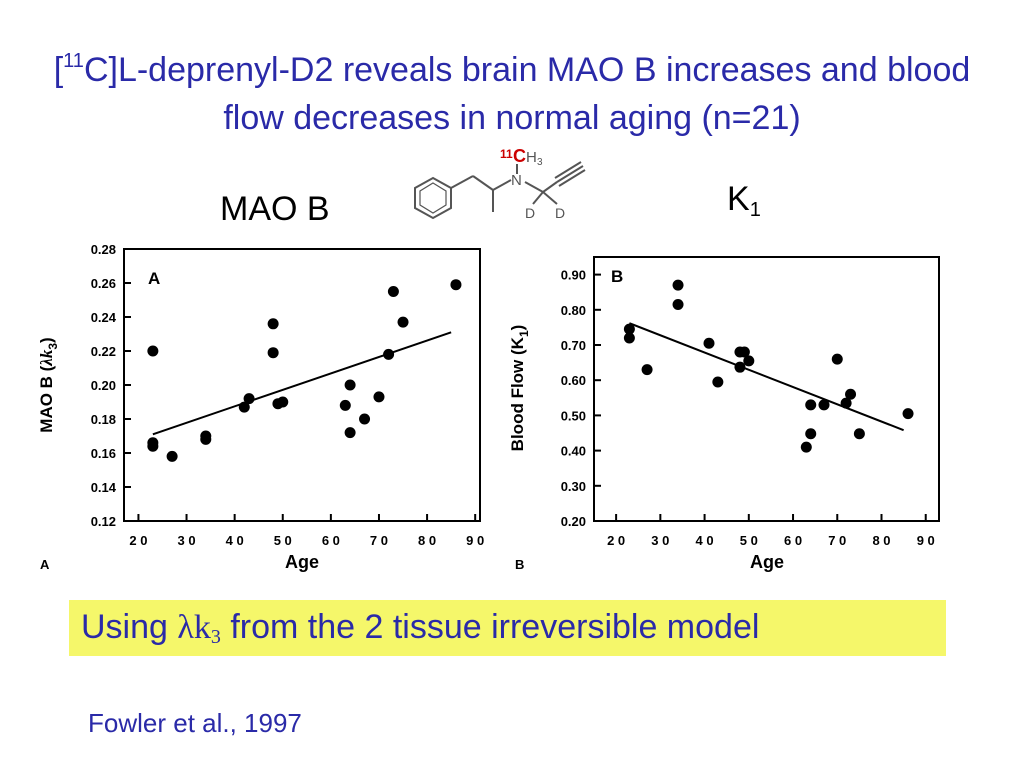 This screenshot has height=768, width=1024. Describe the element at coordinates (572, 178) in the screenshot. I see `triple-bond-c` at that location.